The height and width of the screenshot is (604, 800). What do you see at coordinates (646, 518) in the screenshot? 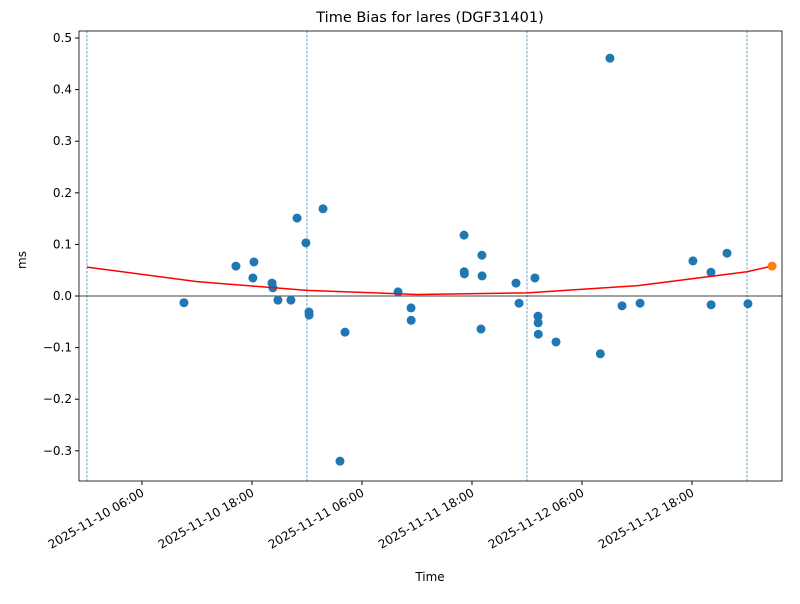
I see `x-tick-label: 2025-11-12 18:00` at bounding box center [646, 518].